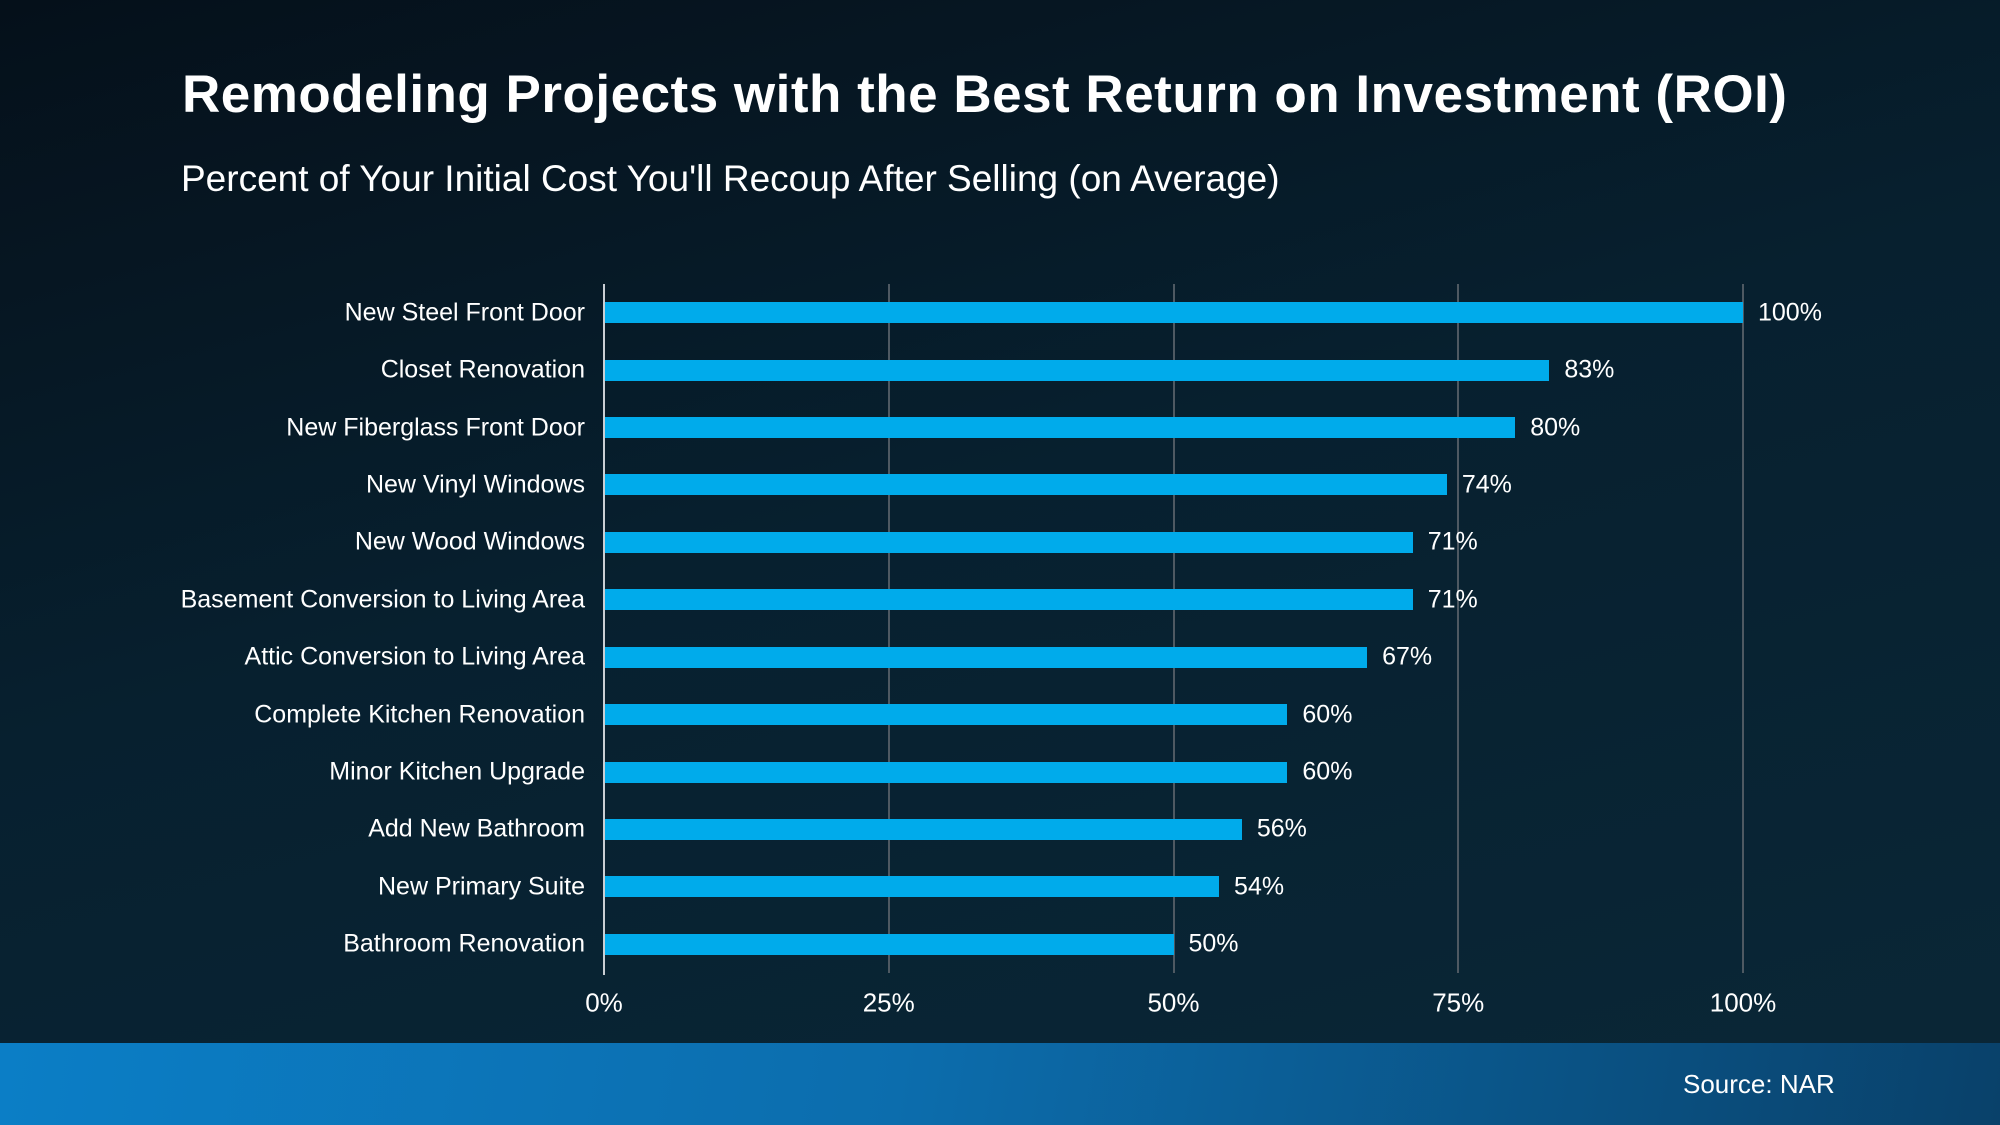 The width and height of the screenshot is (2000, 1125). Describe the element at coordinates (1759, 1084) in the screenshot. I see `source-label: Source: NAR` at that location.